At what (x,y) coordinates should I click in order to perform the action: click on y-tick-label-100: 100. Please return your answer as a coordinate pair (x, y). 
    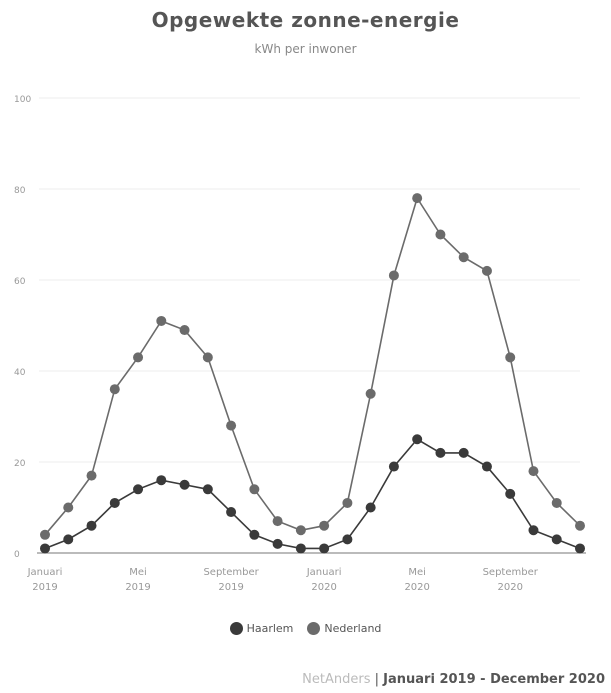
    Looking at the image, I should click on (22, 100).